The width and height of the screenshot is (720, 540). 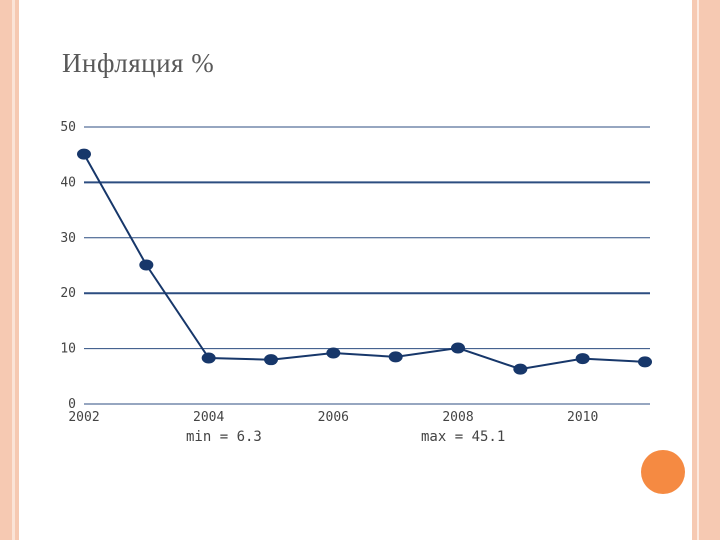 I want to click on max-annotation: max = 45.1, so click(x=463, y=437).